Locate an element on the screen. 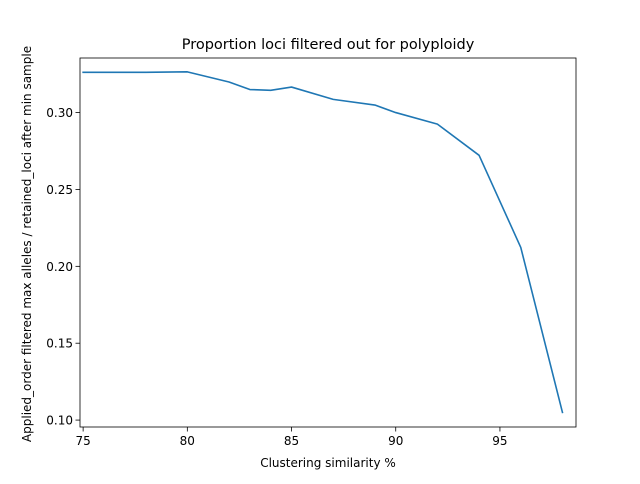  x-axis-label: Clustering similarity % is located at coordinates (328, 463).